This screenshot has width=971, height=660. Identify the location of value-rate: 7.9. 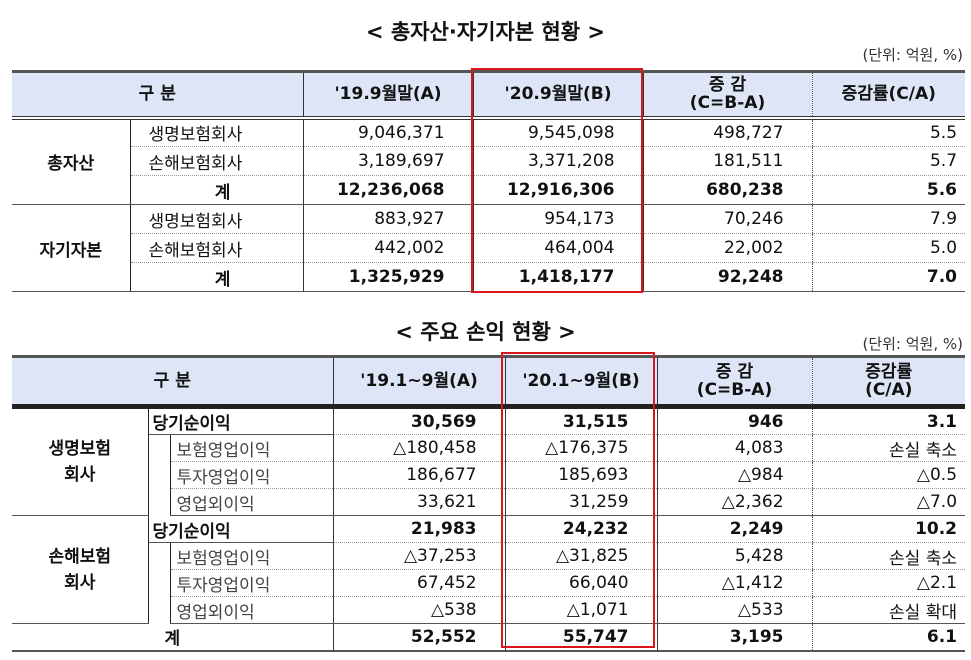
(888, 219).